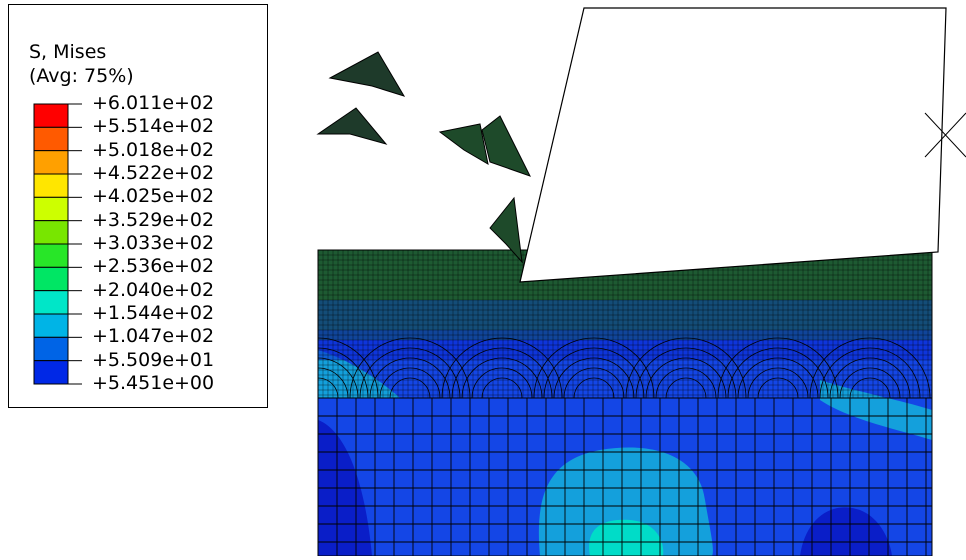  I want to click on contour-light-center, so click(625, 501).